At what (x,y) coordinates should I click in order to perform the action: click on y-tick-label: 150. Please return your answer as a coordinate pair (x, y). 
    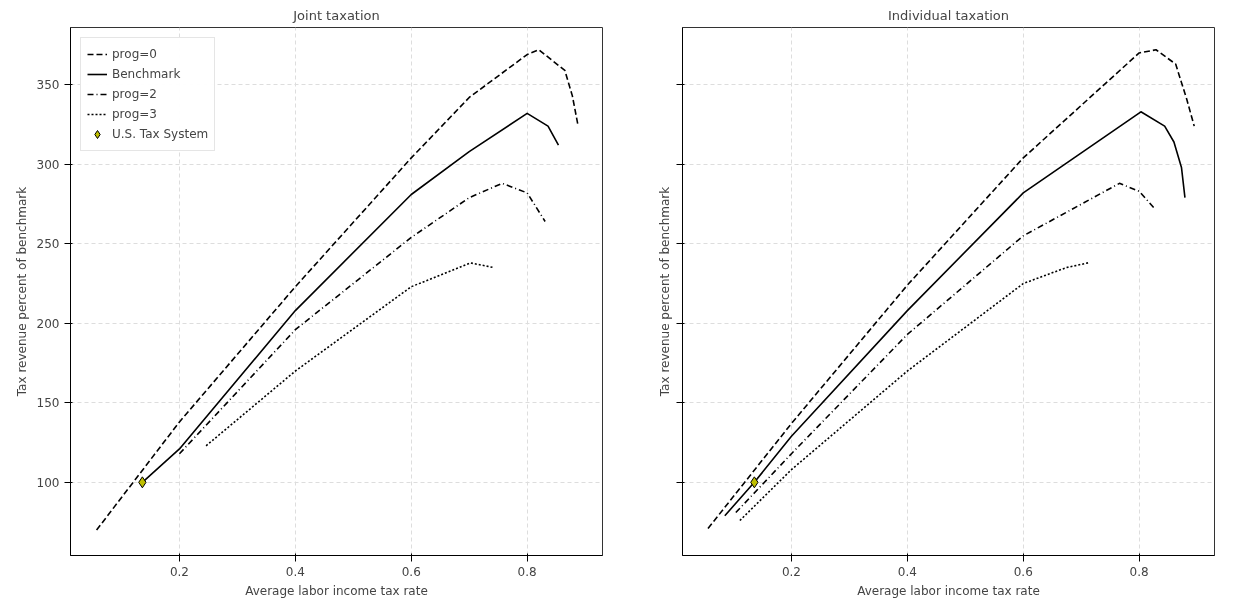
    Looking at the image, I should click on (48, 403).